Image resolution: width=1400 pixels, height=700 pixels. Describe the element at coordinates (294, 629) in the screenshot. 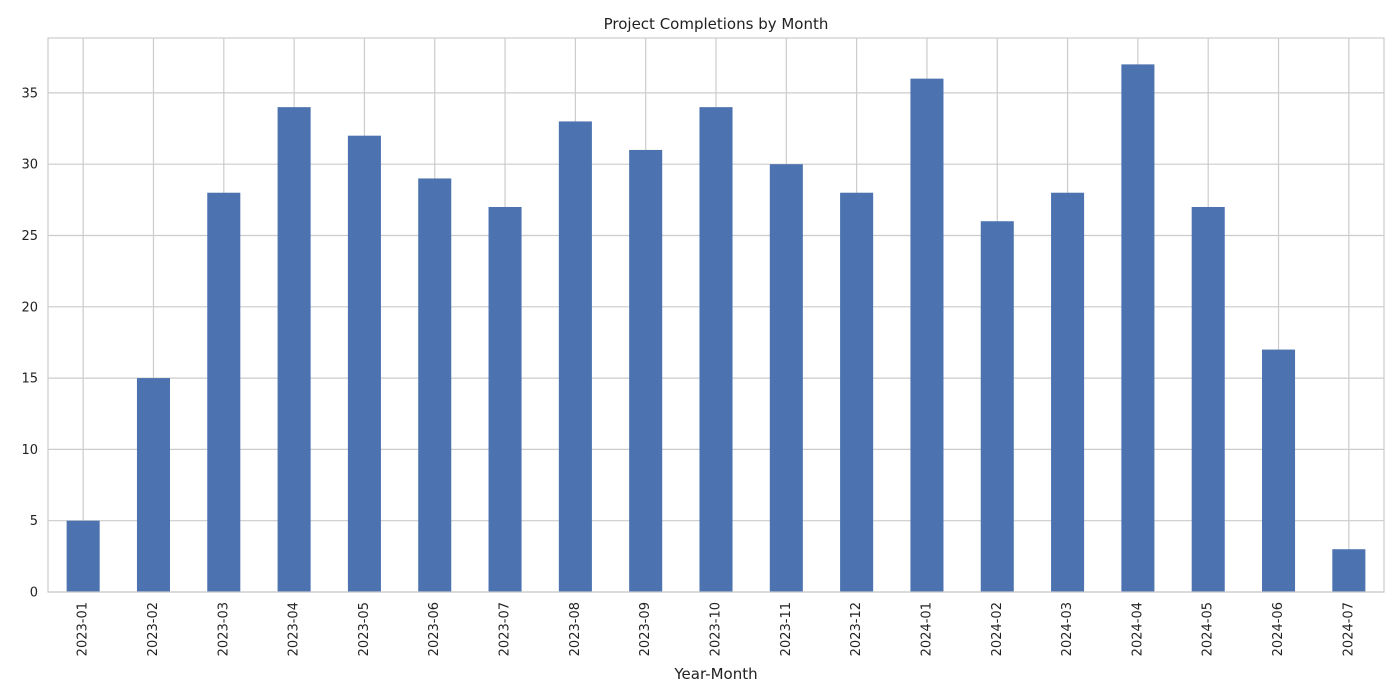

I see `x-tick-label: 2023-04` at that location.